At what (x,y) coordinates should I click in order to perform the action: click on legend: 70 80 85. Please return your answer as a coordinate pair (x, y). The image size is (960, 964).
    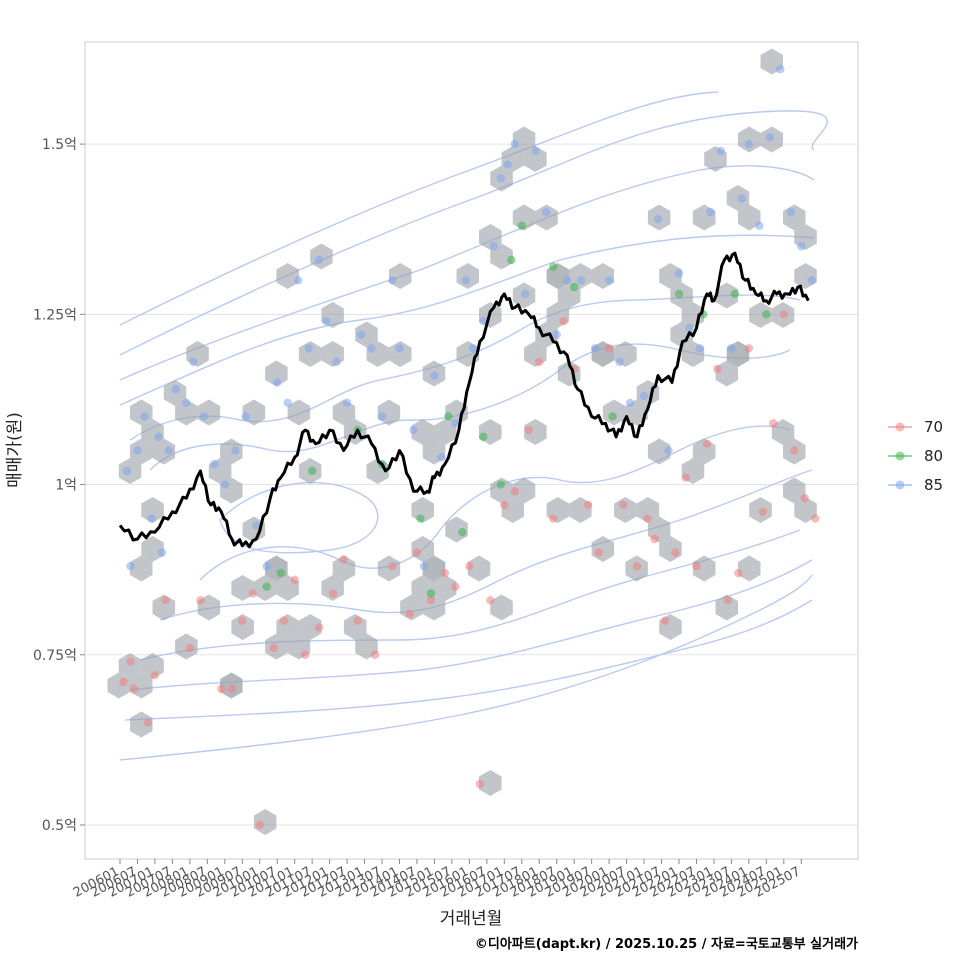
    Looking at the image, I should click on (915, 456).